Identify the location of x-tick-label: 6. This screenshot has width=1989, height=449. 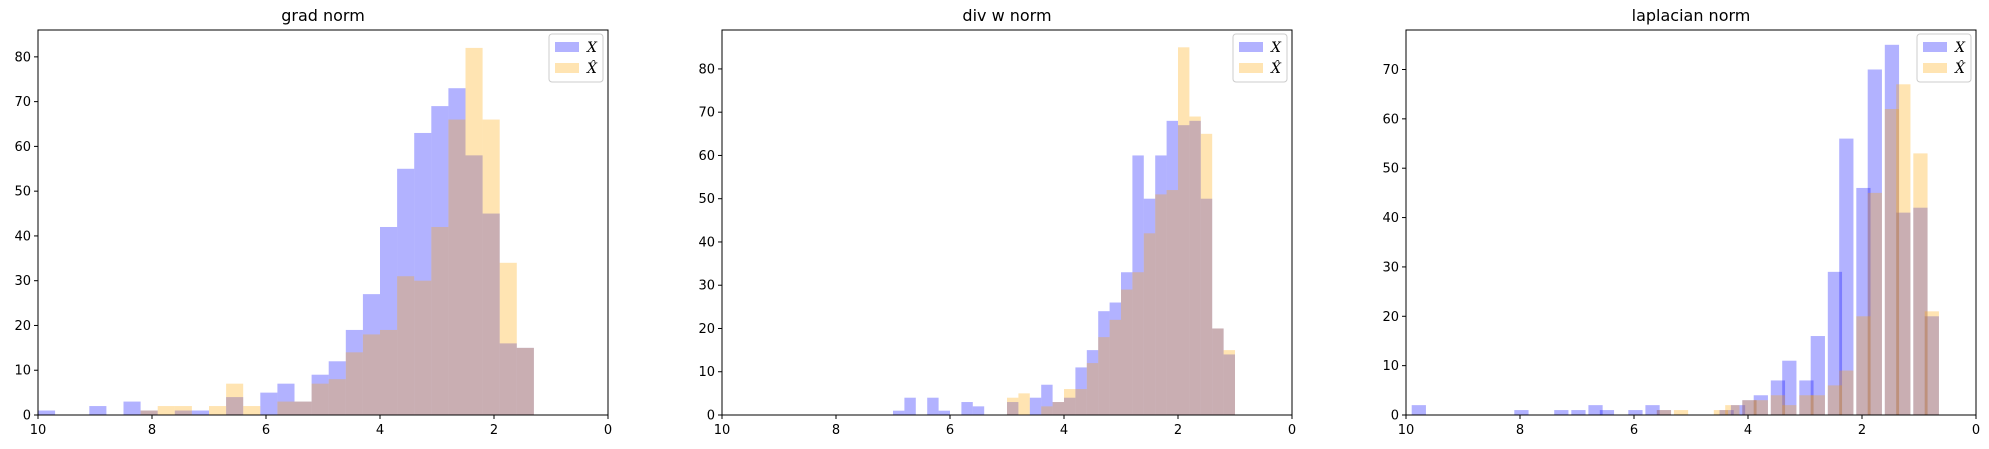
(266, 430).